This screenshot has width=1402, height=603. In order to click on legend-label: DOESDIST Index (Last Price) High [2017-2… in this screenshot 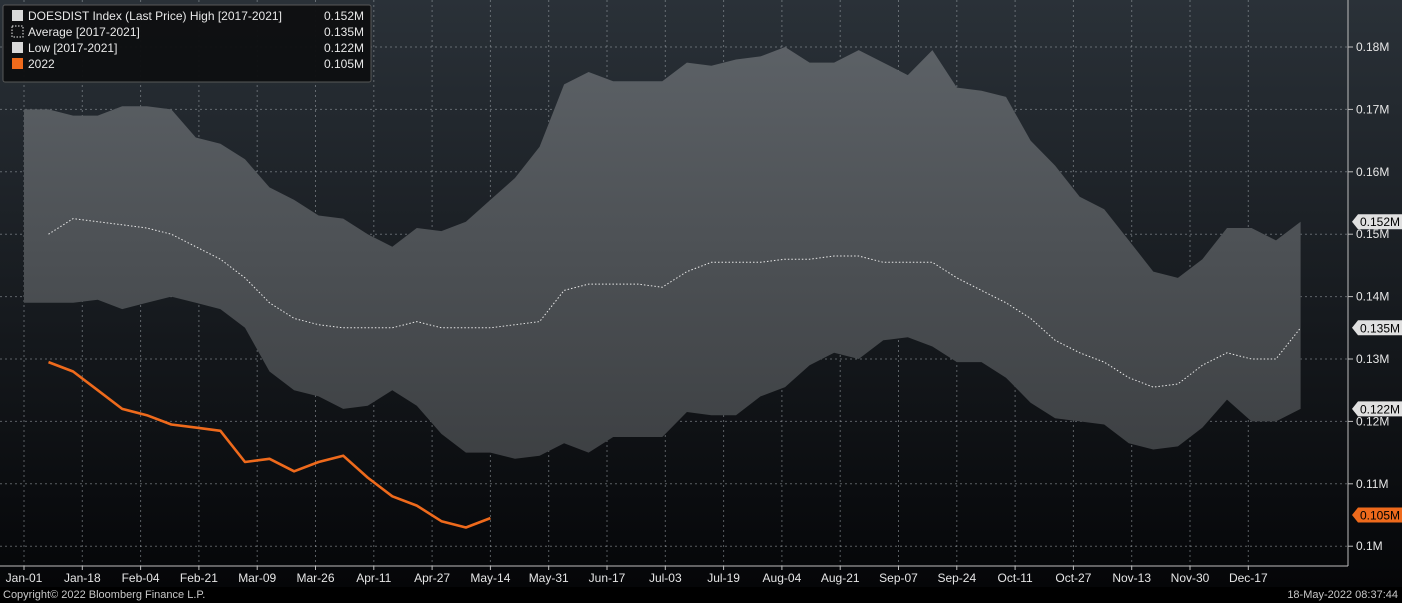, I will do `click(155, 16)`.